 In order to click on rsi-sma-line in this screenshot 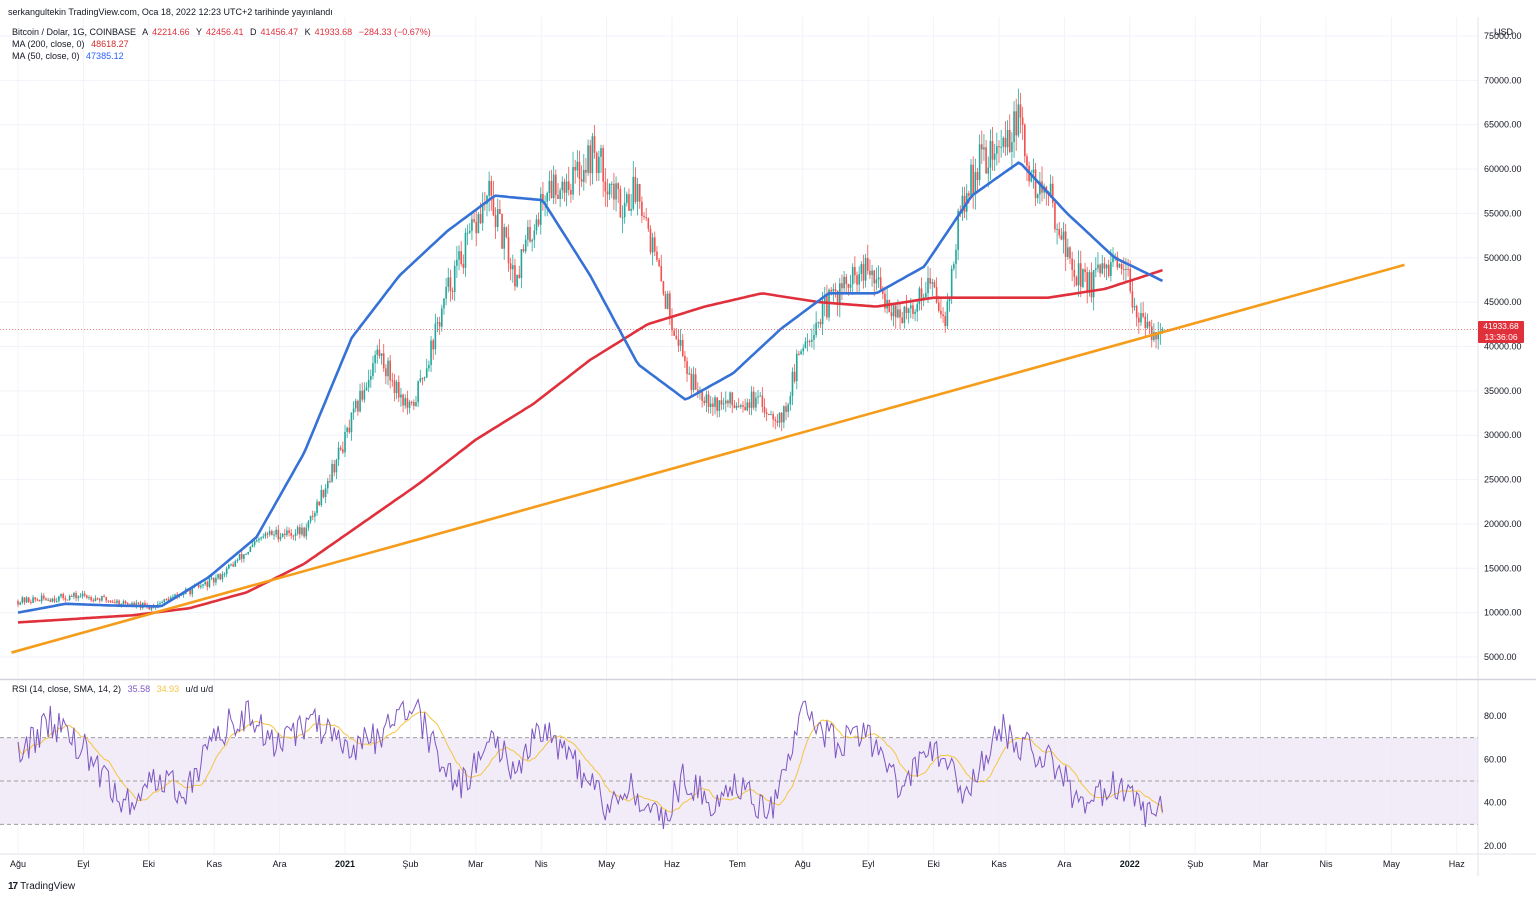, I will do `click(590, 762)`.